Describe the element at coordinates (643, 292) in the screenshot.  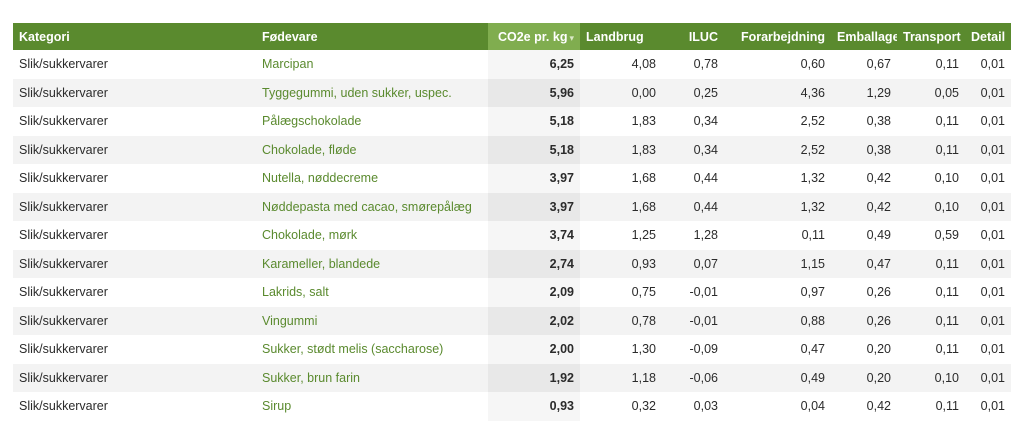
I see `cell-landbrug: 0,75` at that location.